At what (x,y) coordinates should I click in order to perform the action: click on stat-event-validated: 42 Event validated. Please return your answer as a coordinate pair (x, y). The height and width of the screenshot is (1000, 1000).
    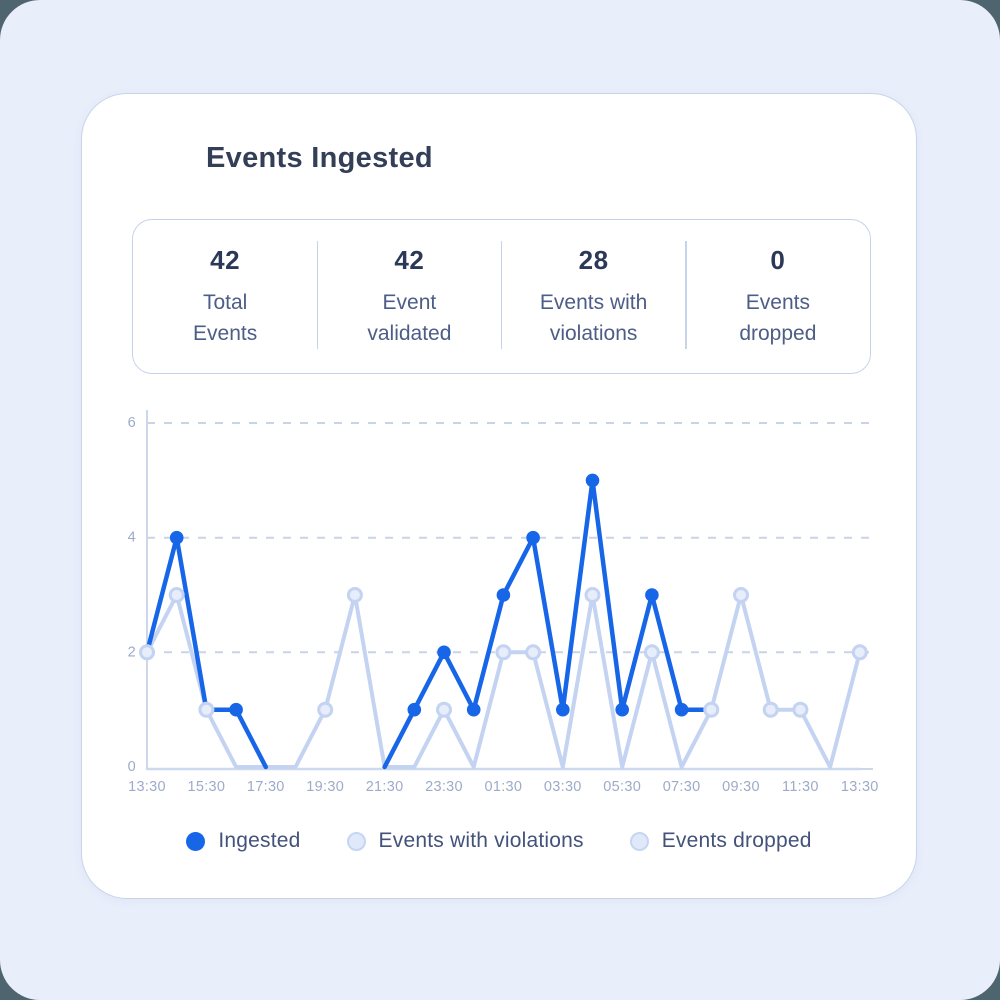
    Looking at the image, I should click on (408, 296).